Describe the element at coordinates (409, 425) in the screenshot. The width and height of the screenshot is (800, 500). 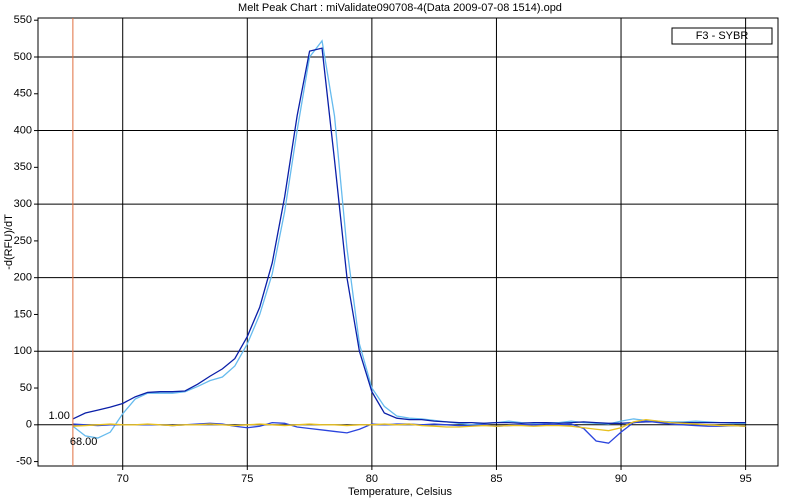
I see `series-line` at that location.